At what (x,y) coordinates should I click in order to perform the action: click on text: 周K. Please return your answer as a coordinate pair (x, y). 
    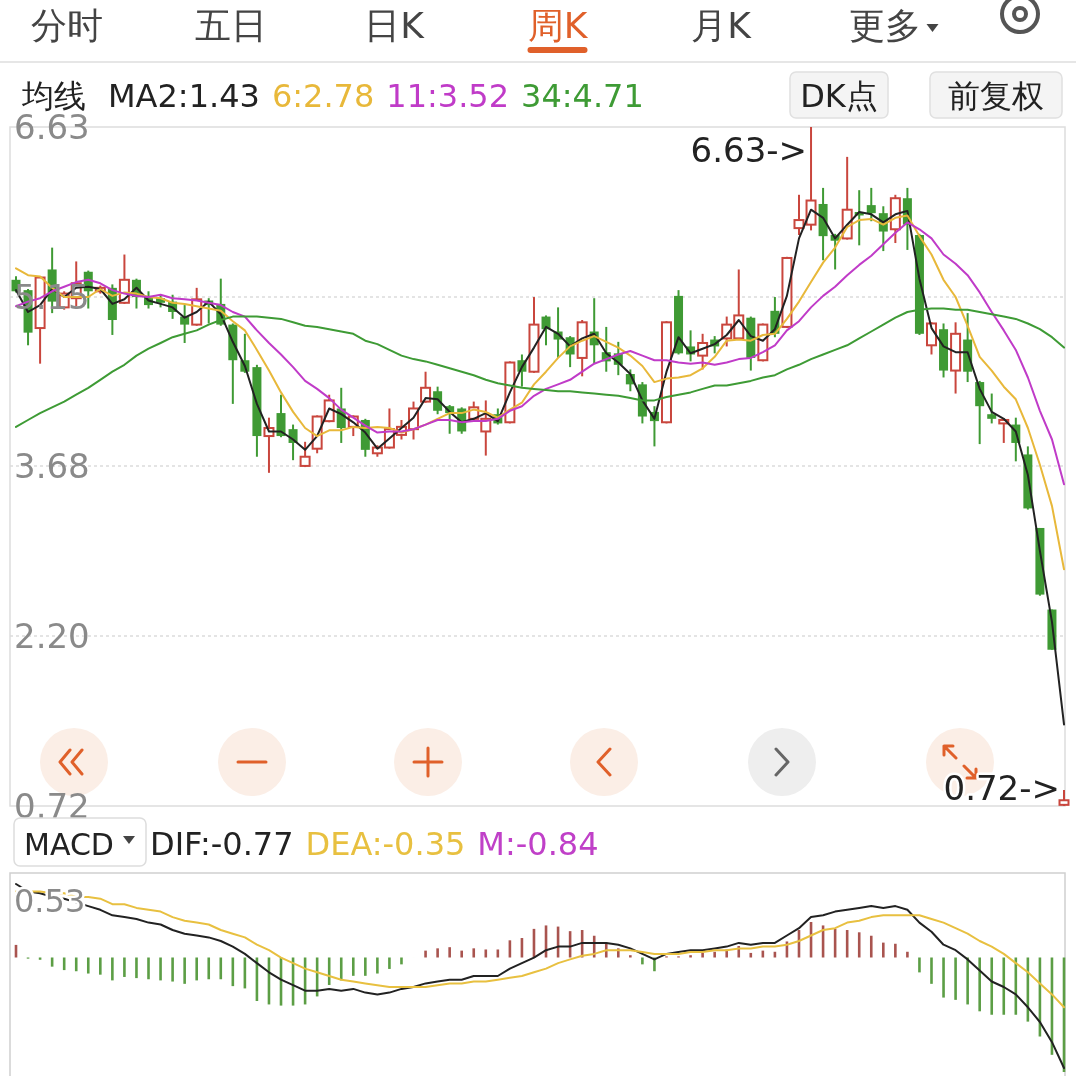
    Looking at the image, I should click on (558, 25).